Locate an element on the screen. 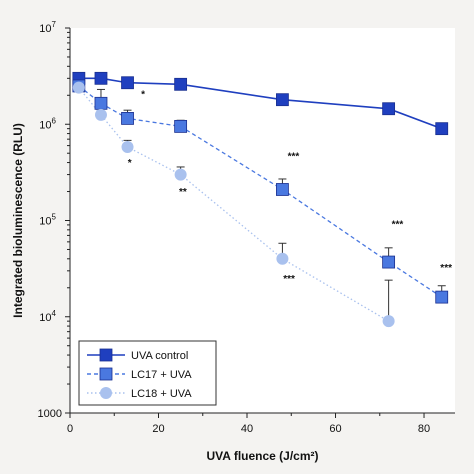  x-tick-label: 80 is located at coordinates (424, 429).